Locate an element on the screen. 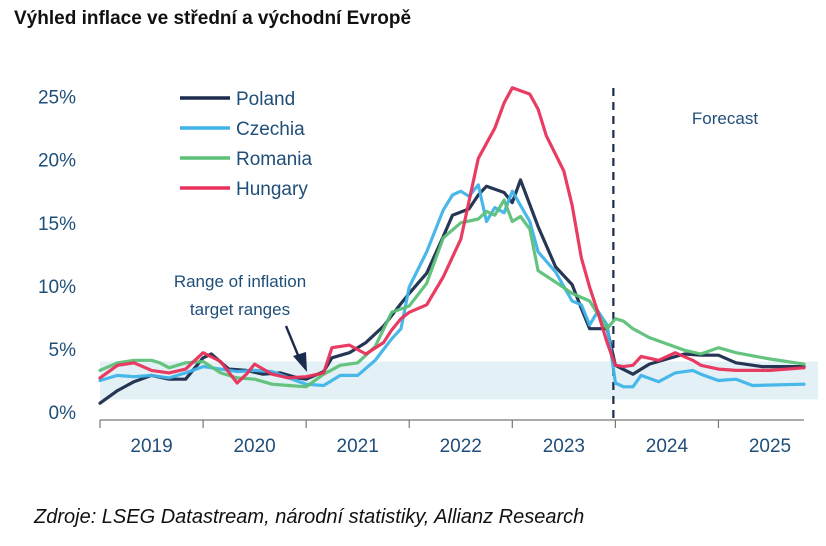  y-tick-label: 15% is located at coordinates (57, 224).